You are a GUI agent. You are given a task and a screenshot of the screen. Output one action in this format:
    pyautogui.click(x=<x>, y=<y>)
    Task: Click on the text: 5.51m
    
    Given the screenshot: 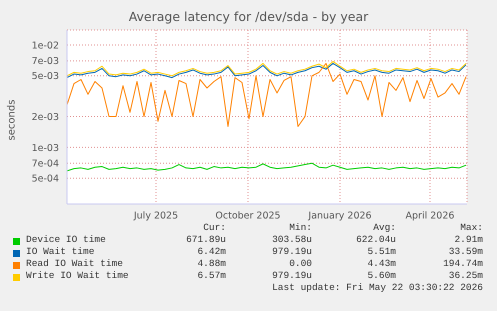 What is the action you would take?
    pyautogui.click(x=381, y=251)
    